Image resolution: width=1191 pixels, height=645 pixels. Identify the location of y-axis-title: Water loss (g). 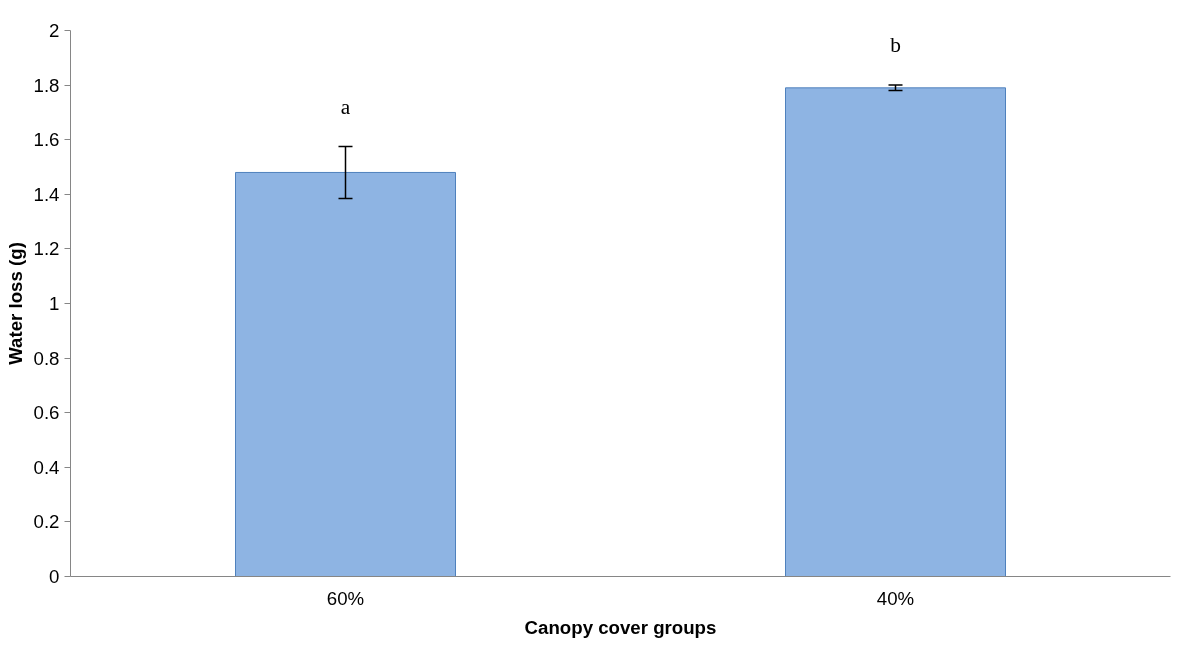
(15, 303).